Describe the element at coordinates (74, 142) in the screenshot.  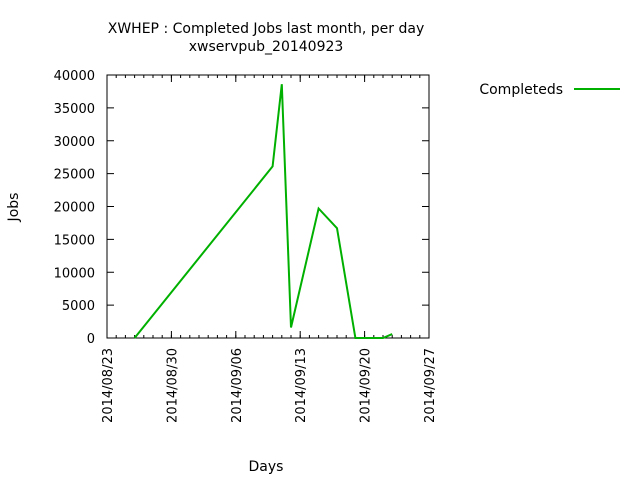
I see `y-tick-label: 30000` at that location.